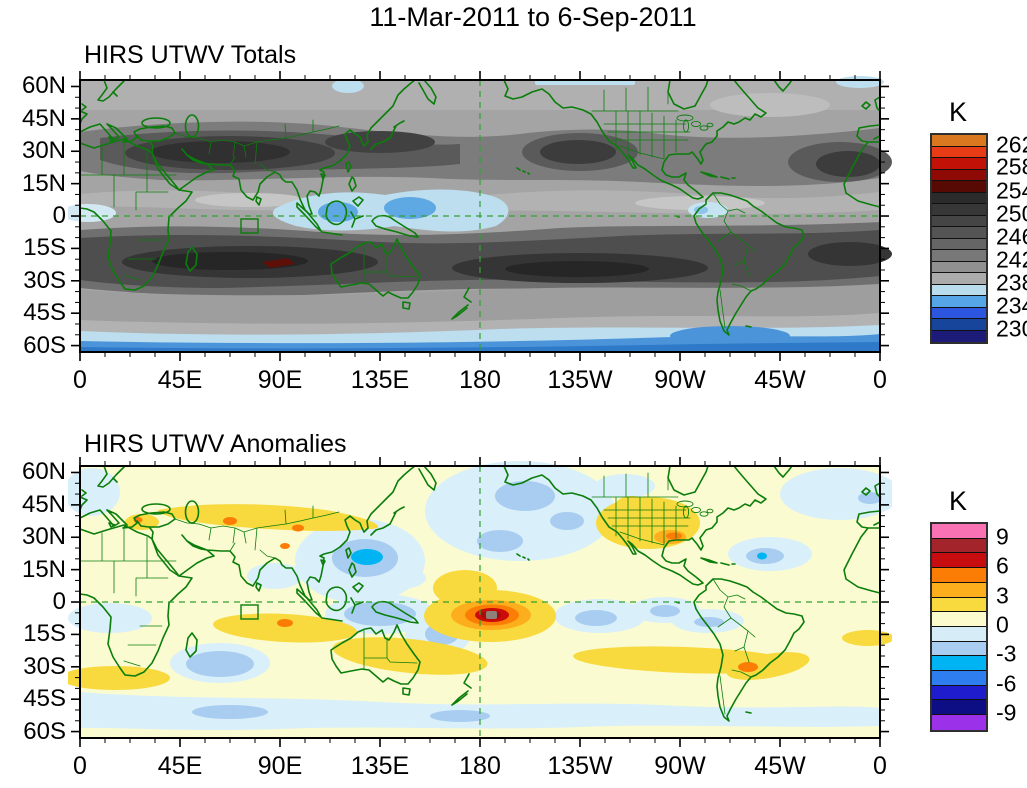 Image resolution: width=1027 pixels, height=788 pixels. Describe the element at coordinates (215, 444) in the screenshot. I see `panel-title-anomalies: HIRS UTWV Anomalies` at that location.